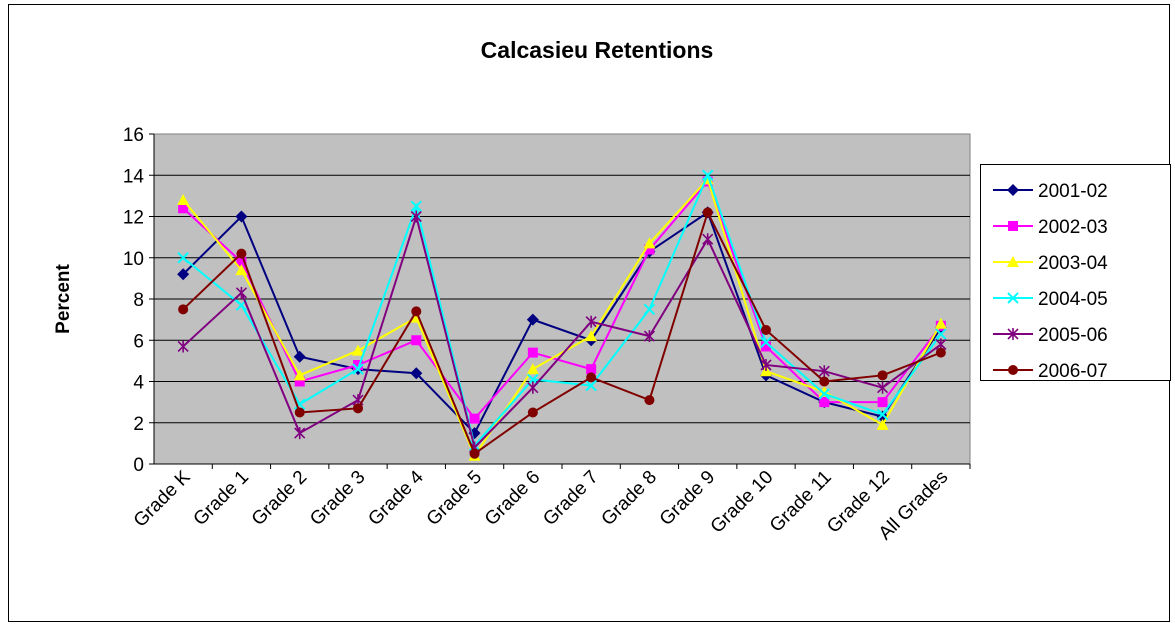 The width and height of the screenshot is (1175, 631). I want to click on y-tick-label: 10, so click(133, 259).